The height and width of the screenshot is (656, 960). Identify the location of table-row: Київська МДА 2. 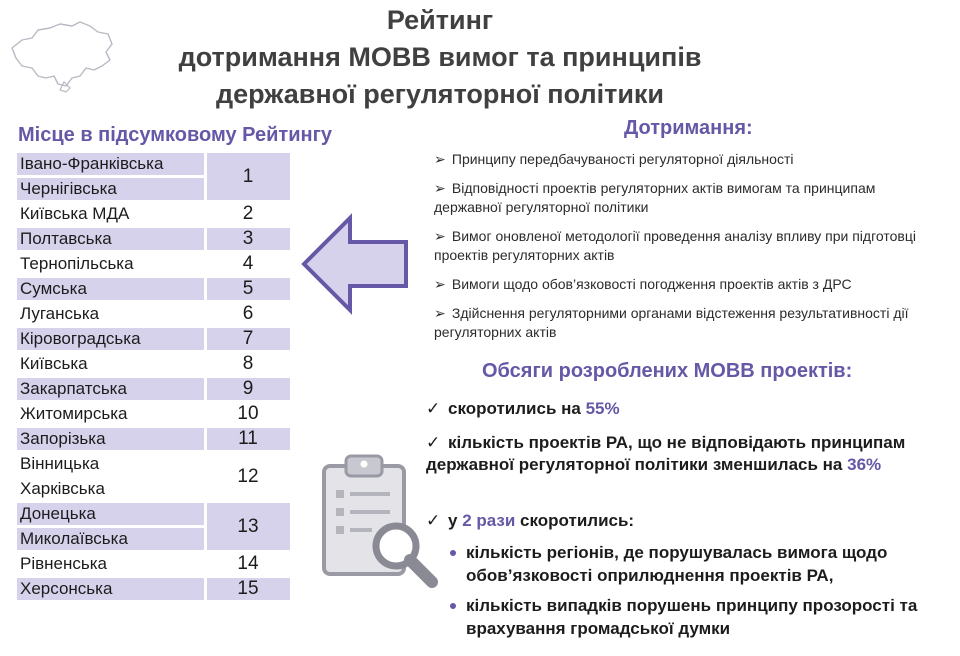
(153, 214).